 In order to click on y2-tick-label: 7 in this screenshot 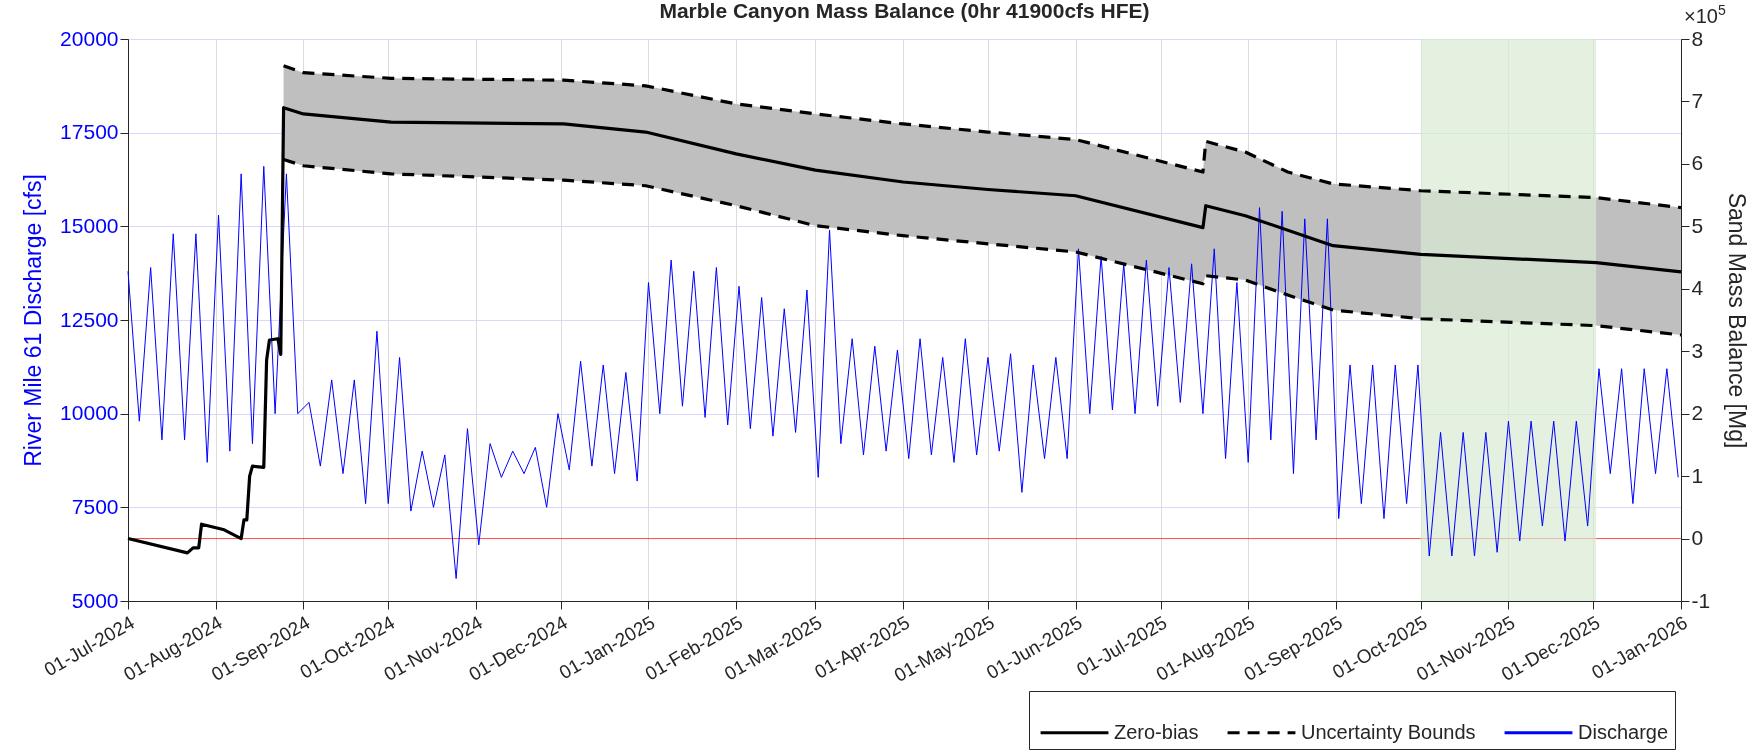, I will do `click(1697, 100)`.